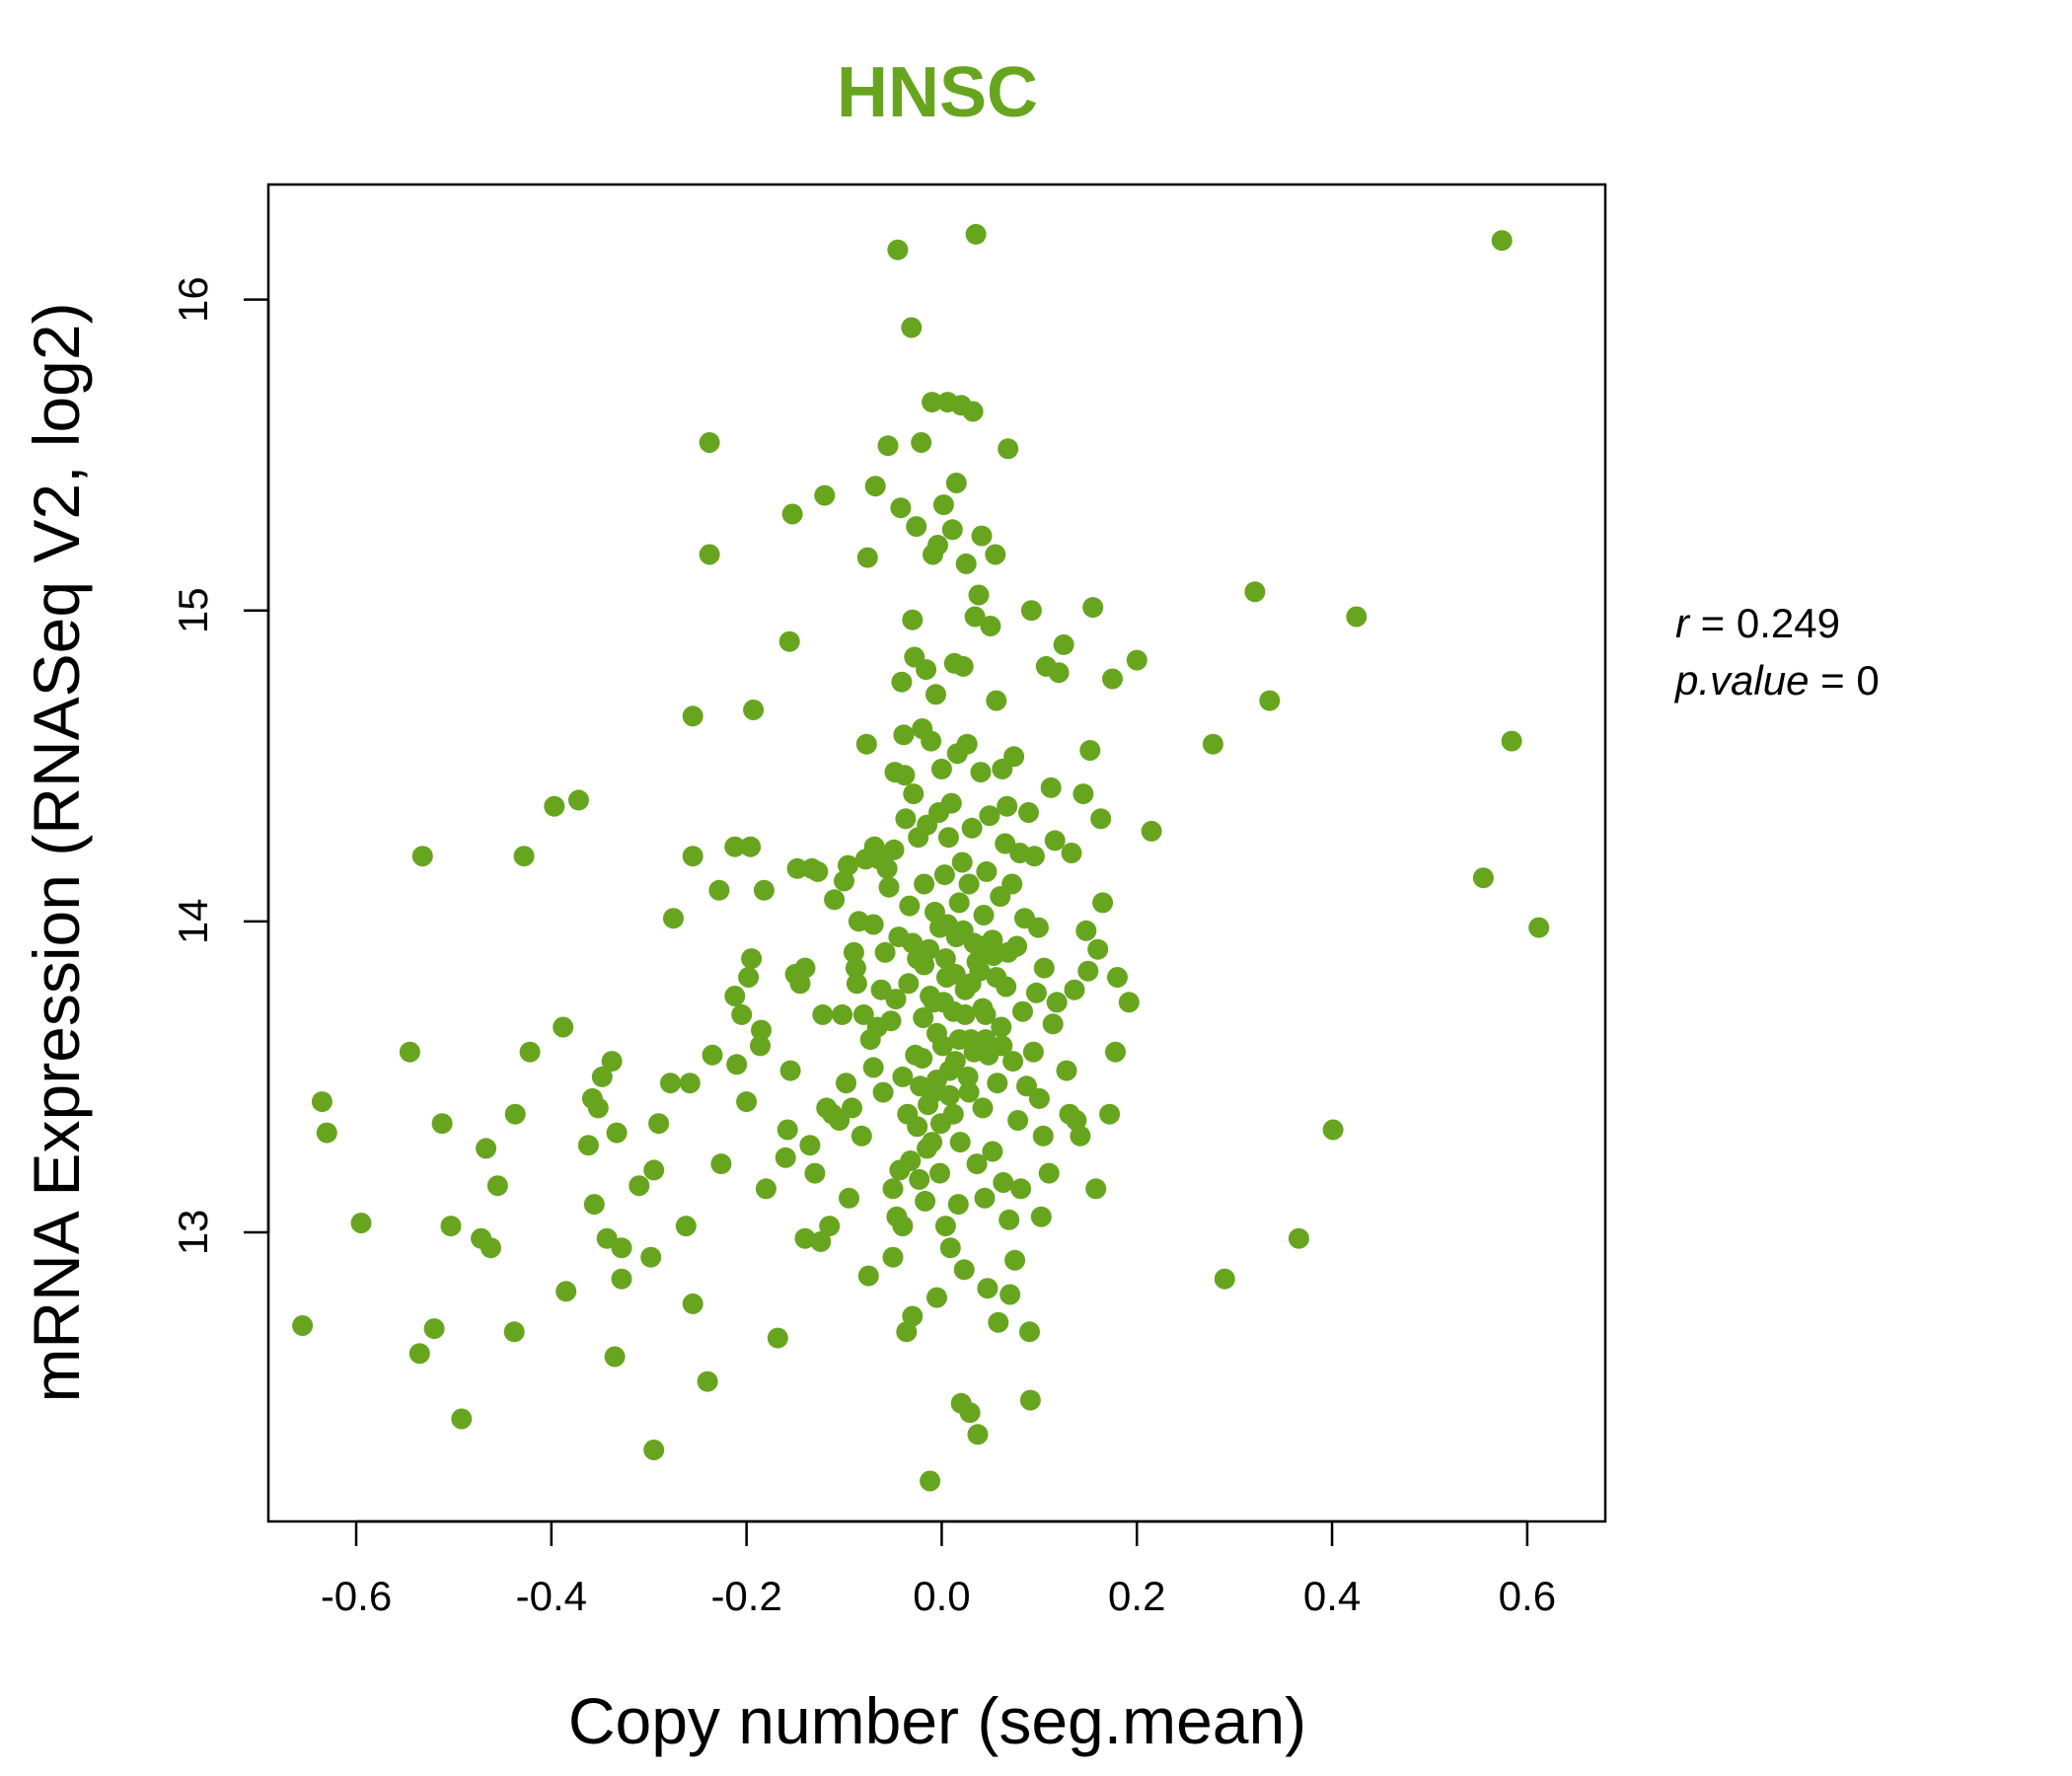 The height and width of the screenshot is (1776, 2072). What do you see at coordinates (1838, 680) in the screenshot?
I see `p-equals: =` at bounding box center [1838, 680].